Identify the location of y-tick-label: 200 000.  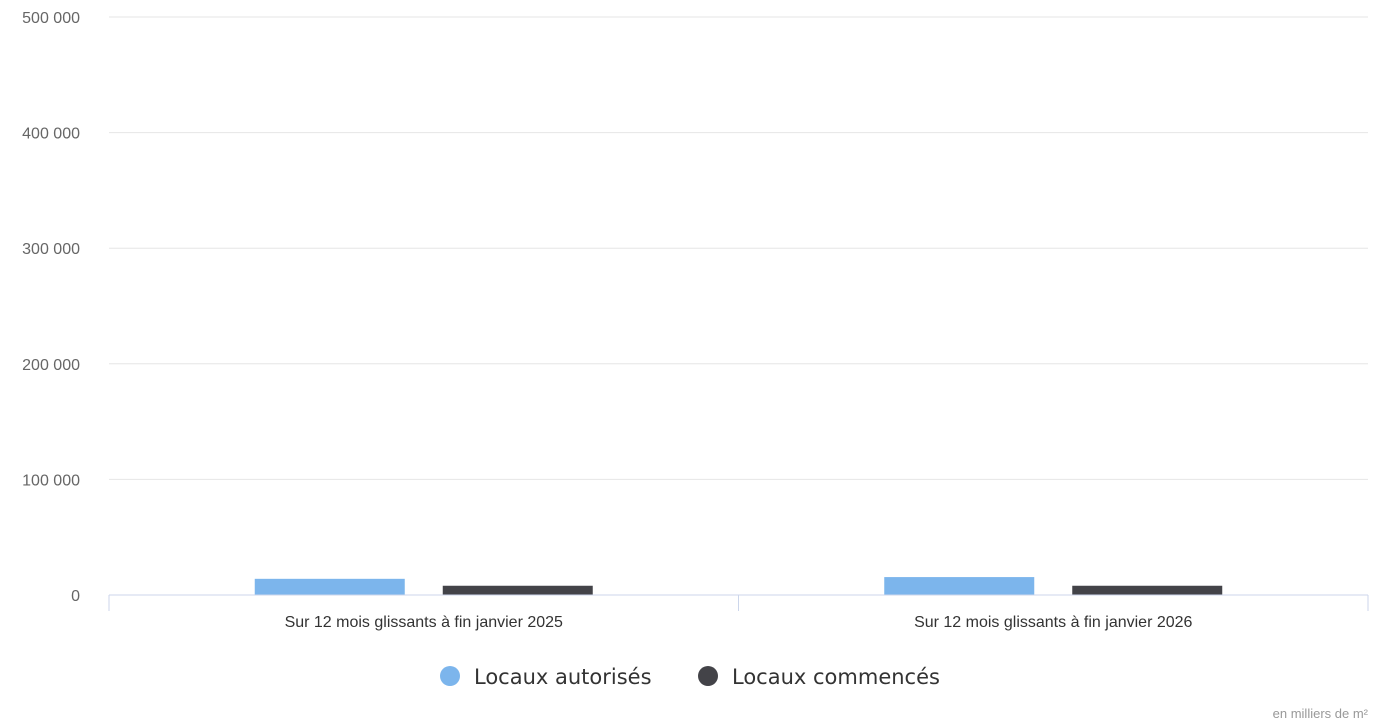
(51, 365).